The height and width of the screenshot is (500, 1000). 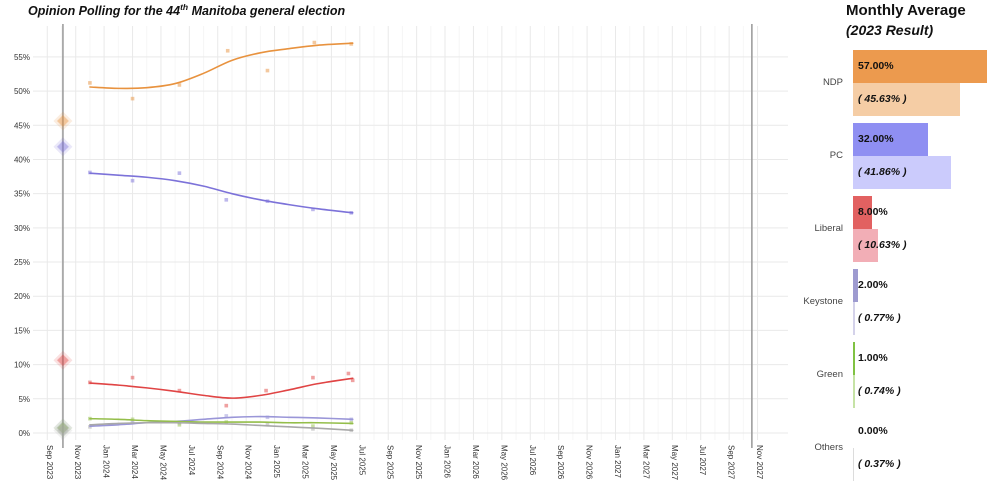 What do you see at coordinates (873, 358) in the screenshot?
I see `monthly-average-value: 1.00%` at bounding box center [873, 358].